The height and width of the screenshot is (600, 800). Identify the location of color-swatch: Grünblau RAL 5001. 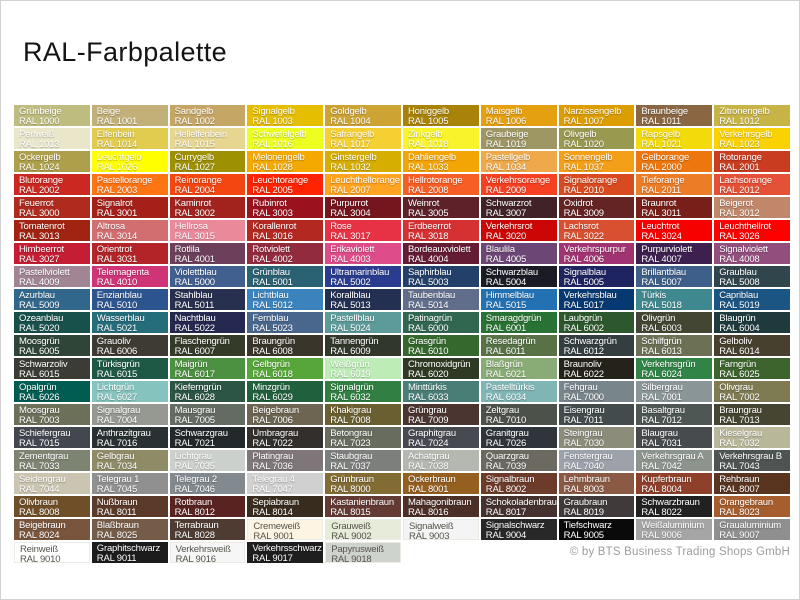
(285, 276).